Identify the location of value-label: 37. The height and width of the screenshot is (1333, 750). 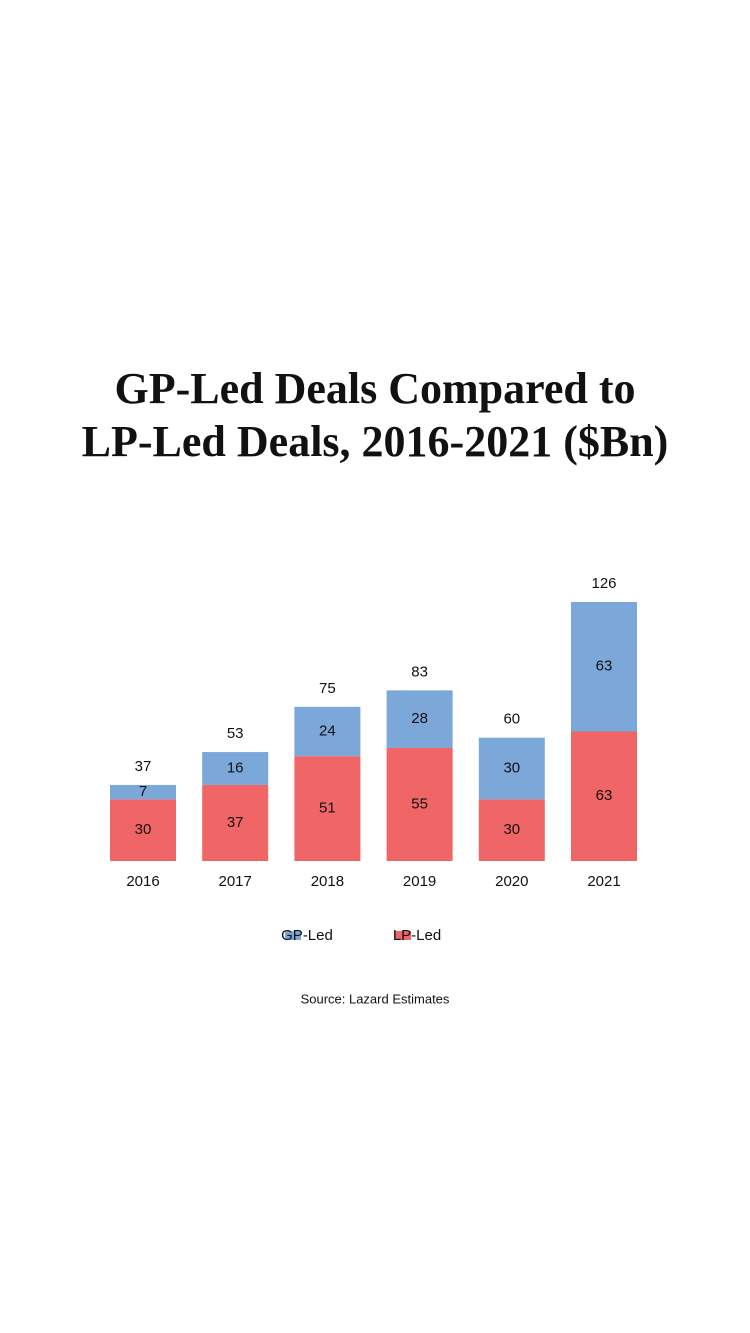
(235, 822).